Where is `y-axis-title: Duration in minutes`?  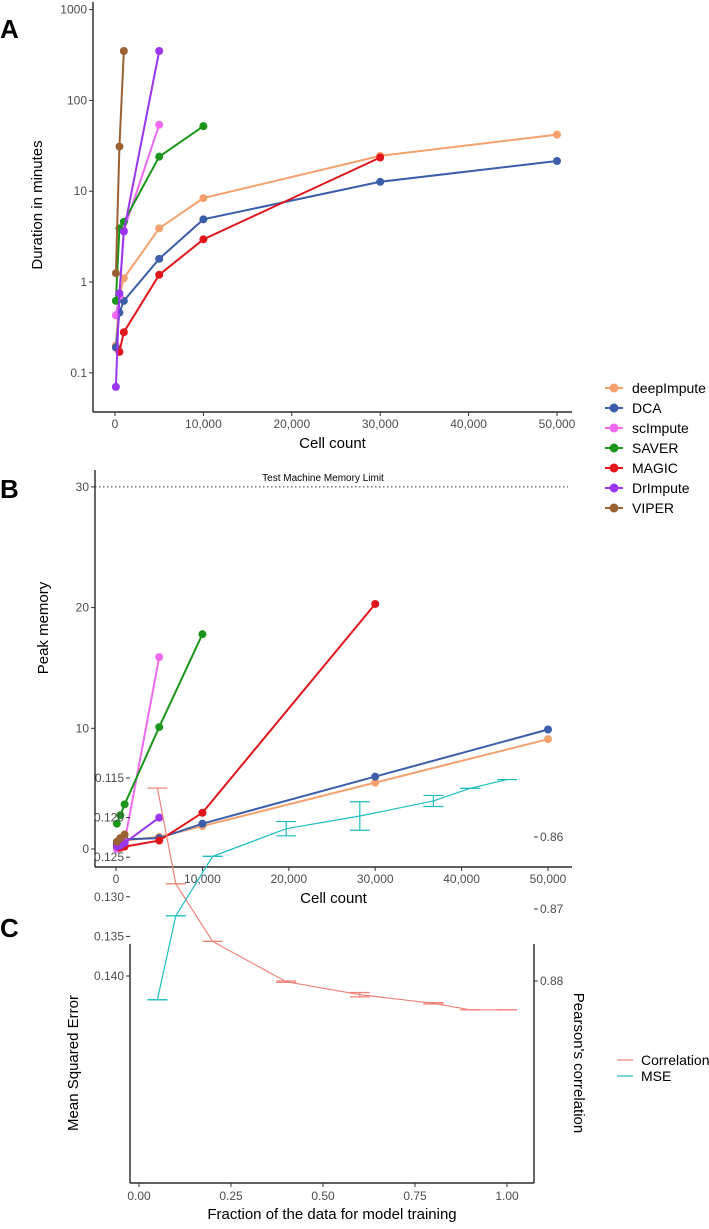 y-axis-title: Duration in minutes is located at coordinates (37, 204).